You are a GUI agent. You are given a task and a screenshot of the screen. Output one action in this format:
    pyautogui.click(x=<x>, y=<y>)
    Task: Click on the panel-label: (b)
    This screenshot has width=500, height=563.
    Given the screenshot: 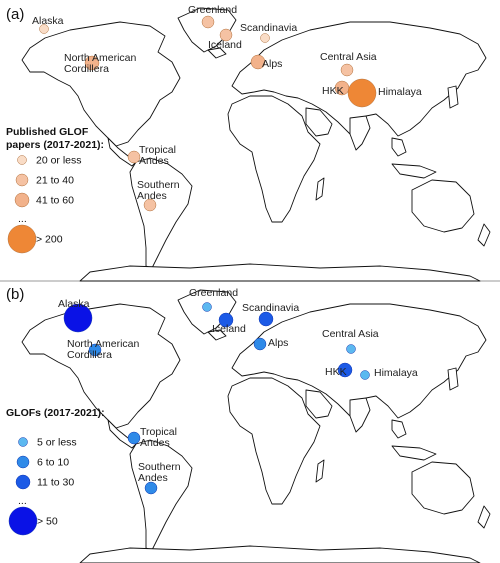 What is the action you would take?
    pyautogui.click(x=15, y=294)
    